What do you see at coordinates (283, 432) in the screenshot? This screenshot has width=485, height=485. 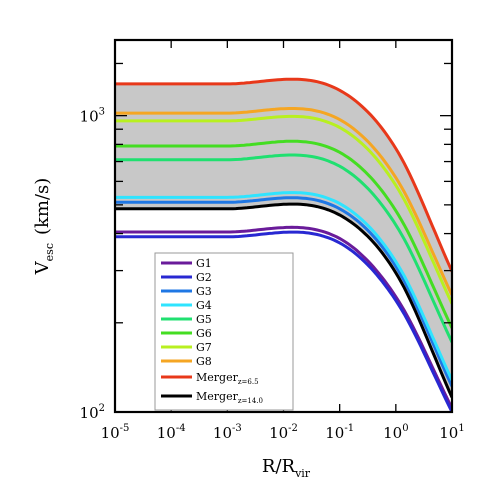 I see `x-tick-label: 10⁻²` at bounding box center [283, 432].